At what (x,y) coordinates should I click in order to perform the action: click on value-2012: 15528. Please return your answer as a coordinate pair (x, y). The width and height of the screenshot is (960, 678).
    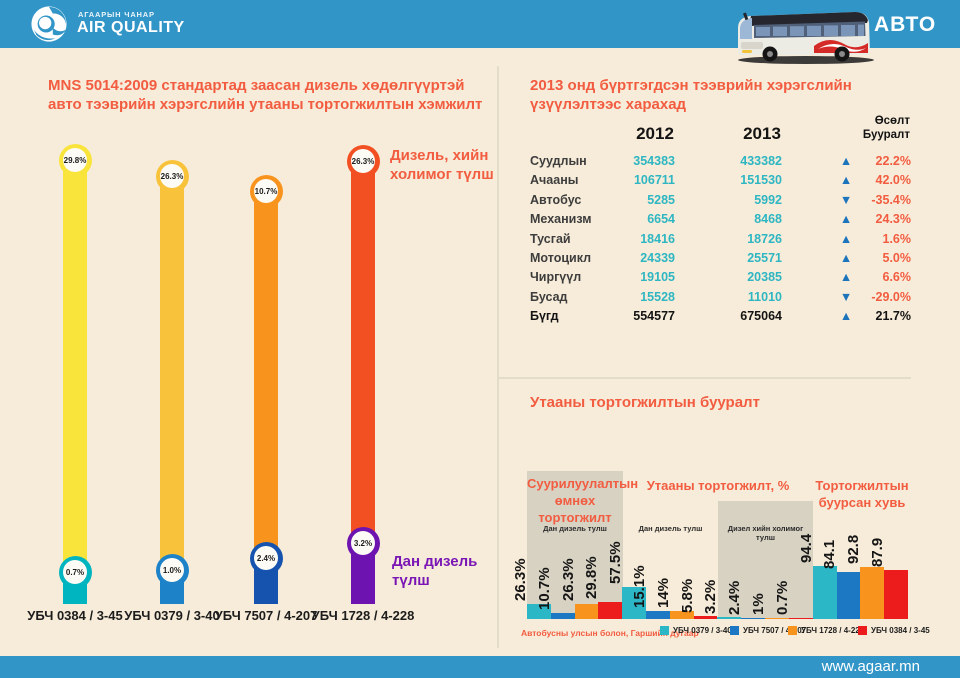
    Looking at the image, I should click on (657, 296).